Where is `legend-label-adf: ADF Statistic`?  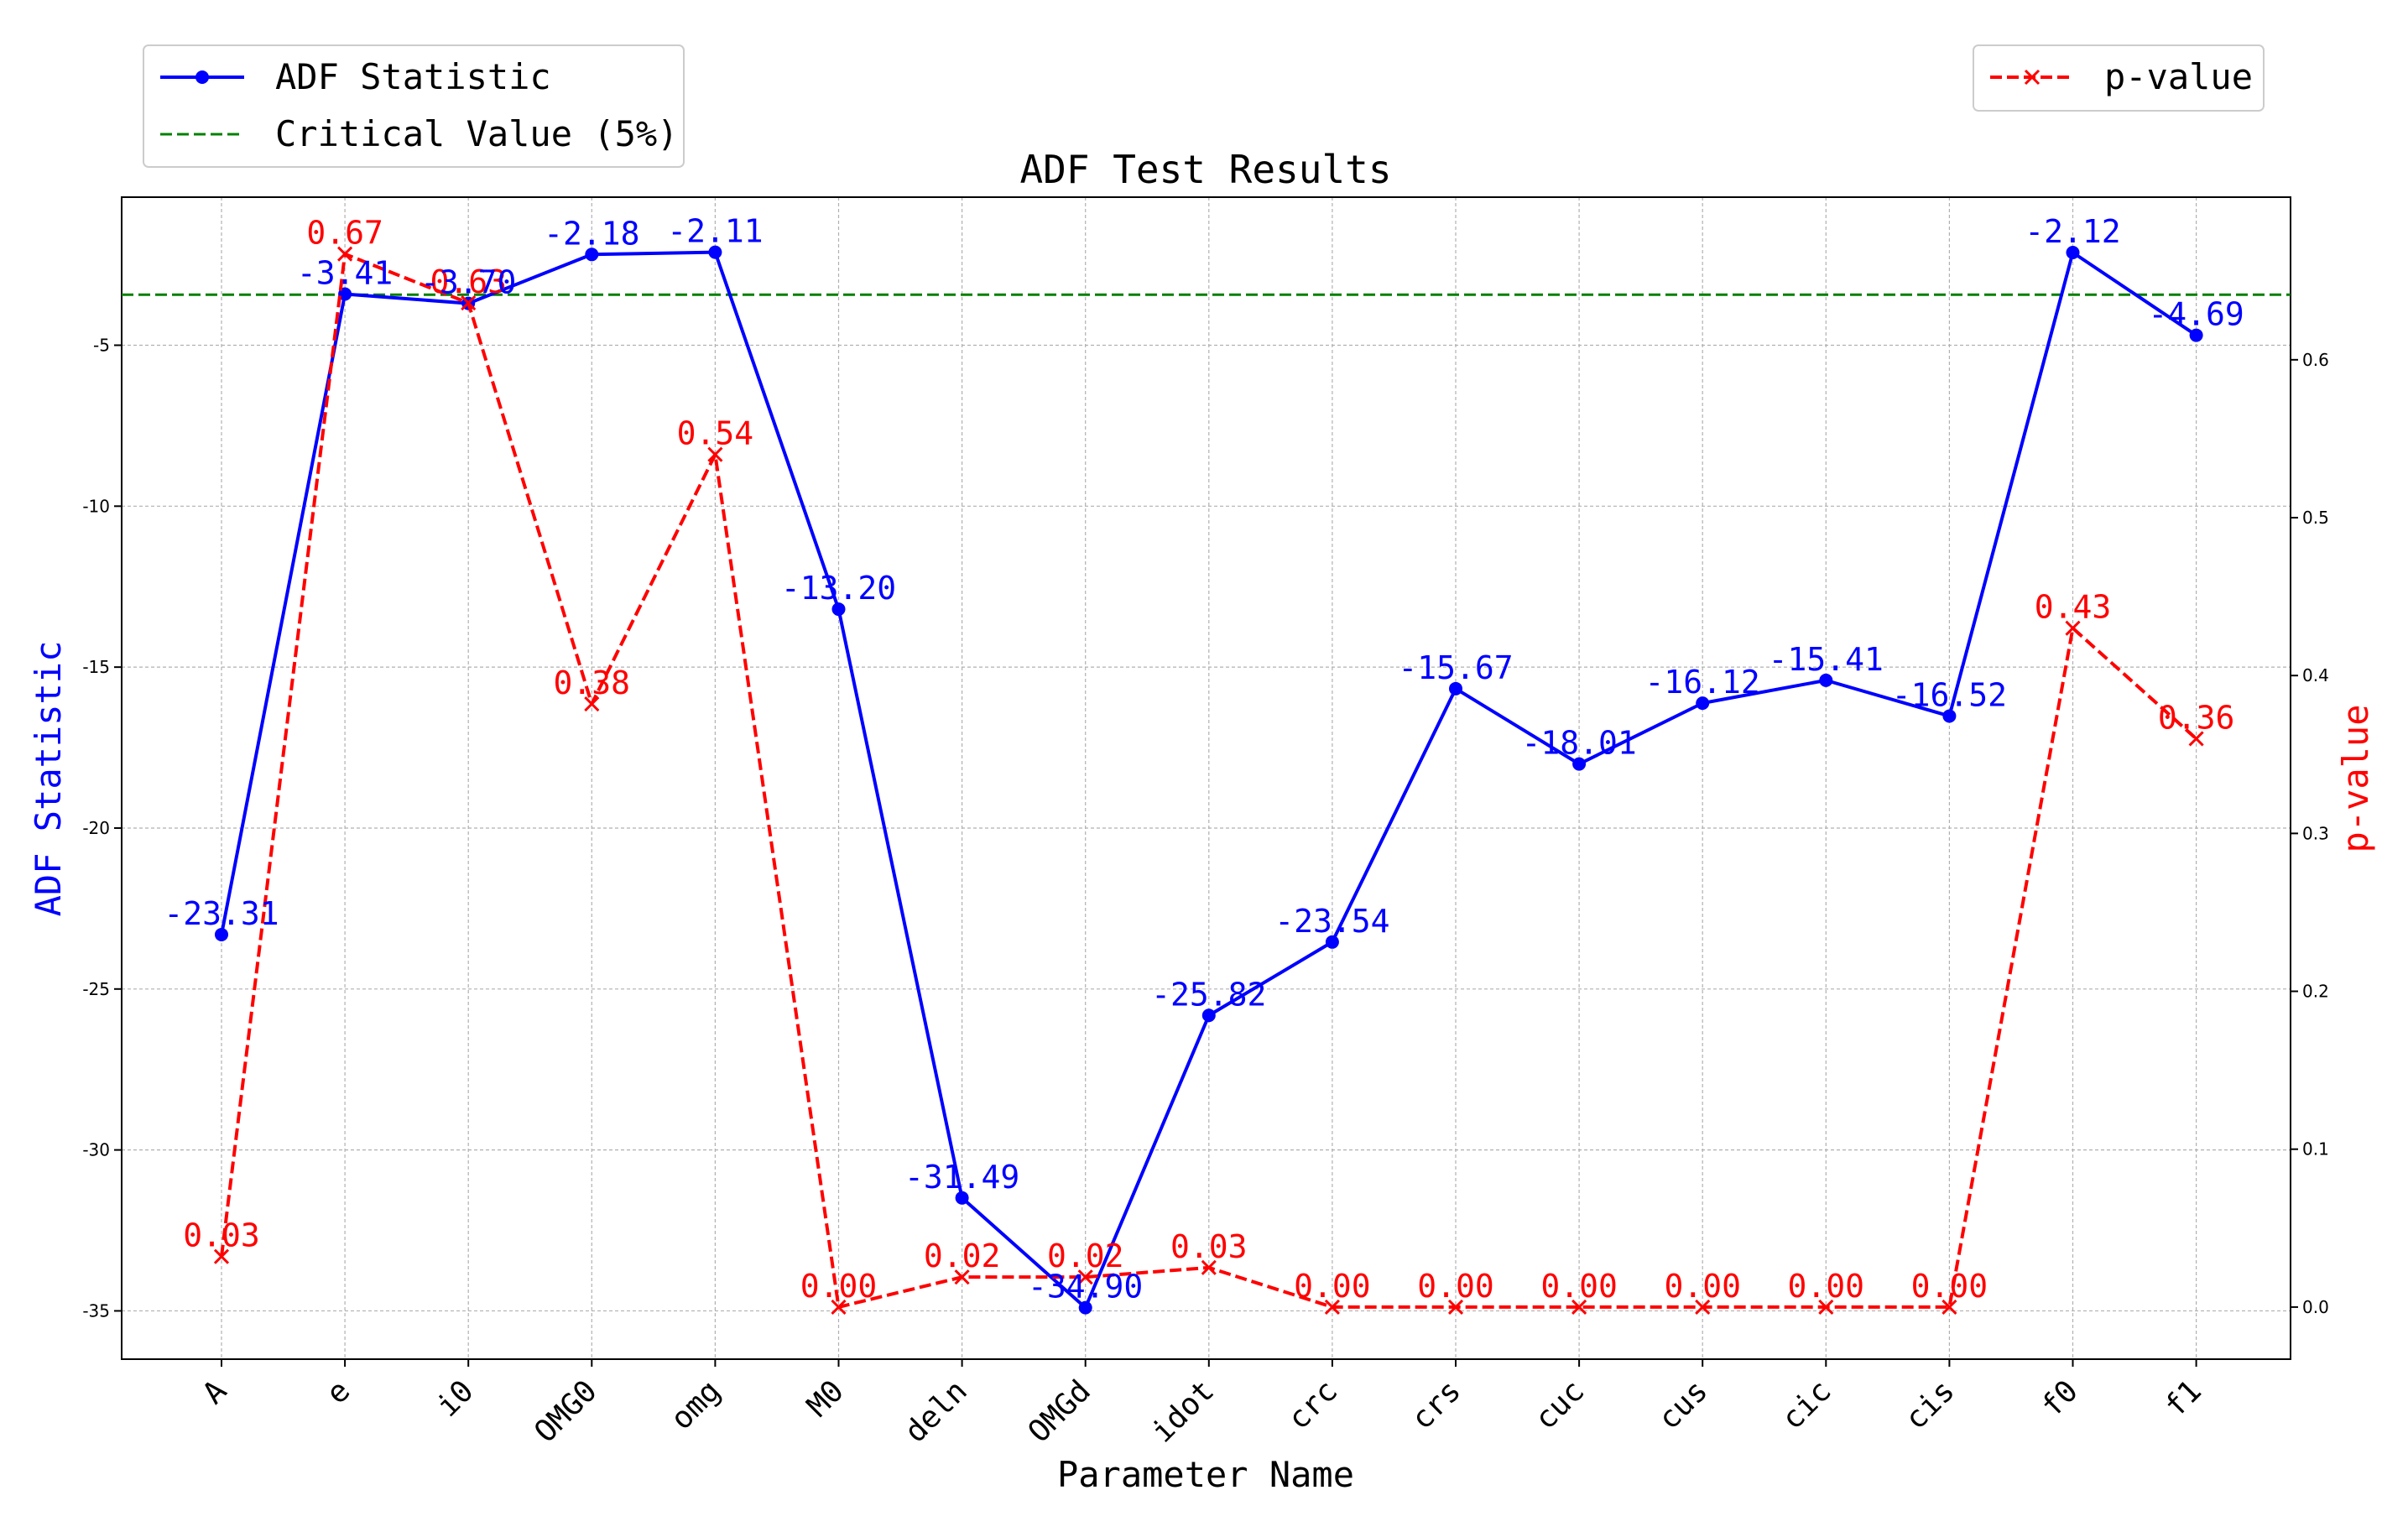 legend-label-adf: ADF Statistic is located at coordinates (413, 76).